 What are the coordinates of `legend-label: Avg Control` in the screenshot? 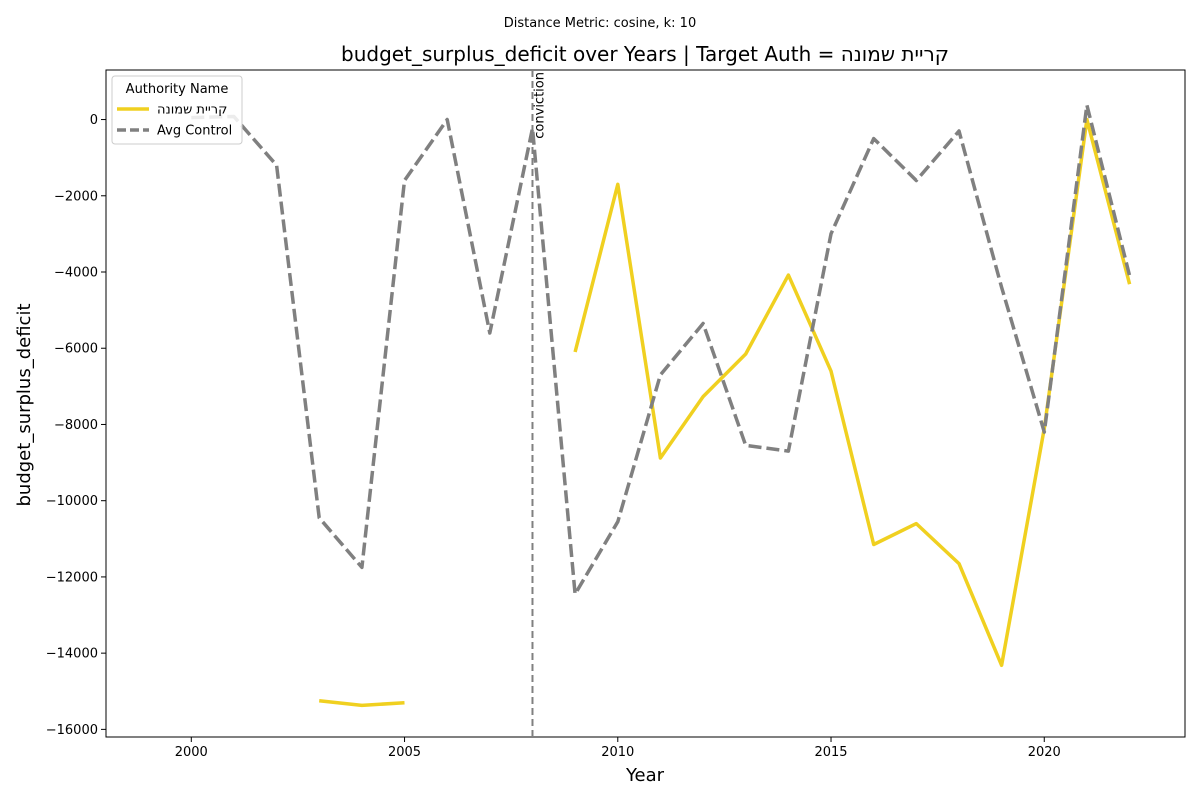 It's located at (194, 131).